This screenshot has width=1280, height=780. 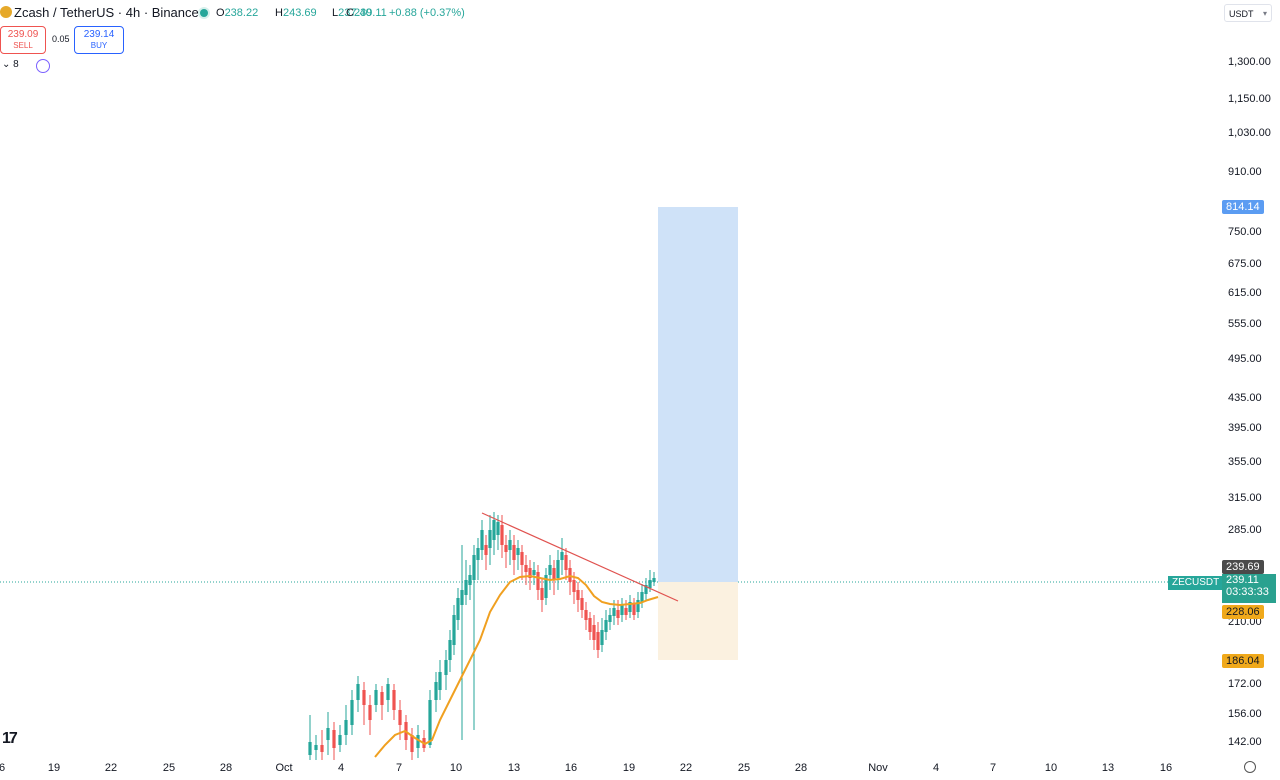 What do you see at coordinates (1166, 768) in the screenshot?
I see `date-axis-label: 16` at bounding box center [1166, 768].